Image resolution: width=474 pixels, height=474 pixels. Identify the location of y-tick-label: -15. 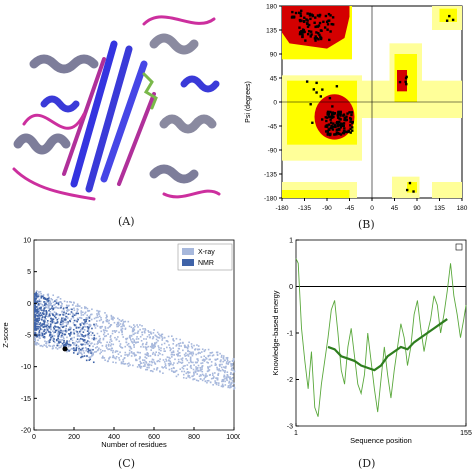
(26, 399).